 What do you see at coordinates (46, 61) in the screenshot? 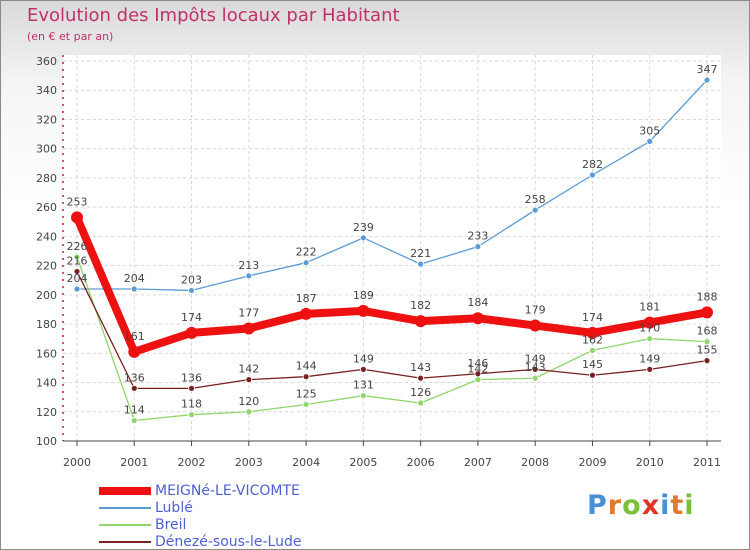
I see `y-tick-label: 360` at bounding box center [46, 61].